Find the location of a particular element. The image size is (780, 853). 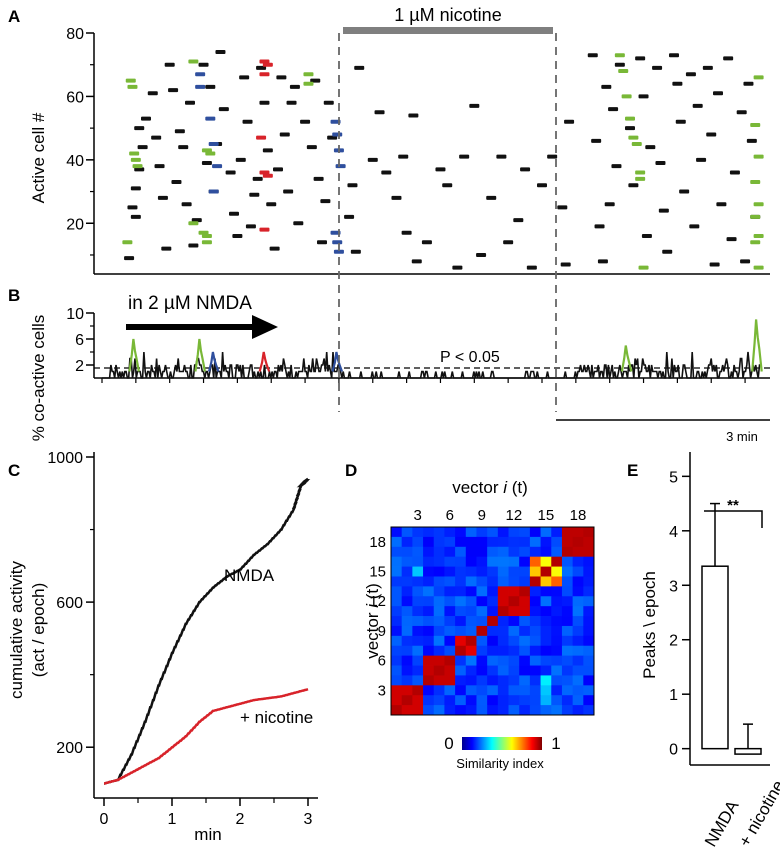

panel-c-xlabel: min is located at coordinates (207, 834).